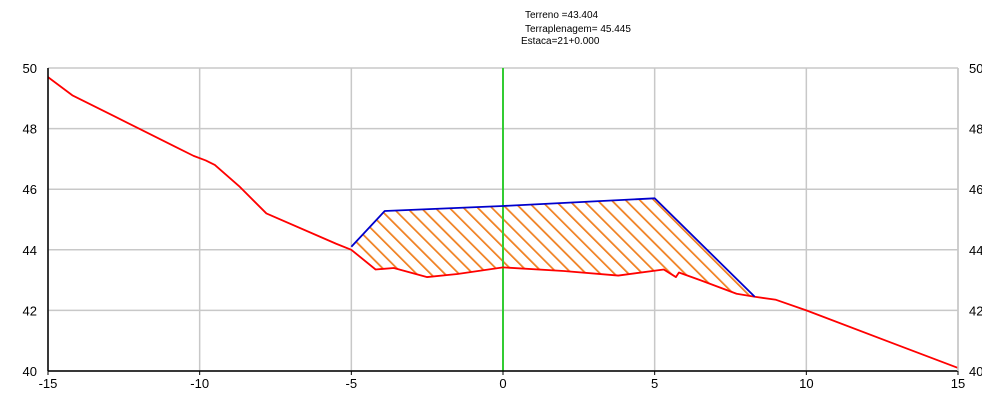 This screenshot has height=399, width=982. What do you see at coordinates (975, 129) in the screenshot?
I see `y-tick-label-right: 48` at bounding box center [975, 129].